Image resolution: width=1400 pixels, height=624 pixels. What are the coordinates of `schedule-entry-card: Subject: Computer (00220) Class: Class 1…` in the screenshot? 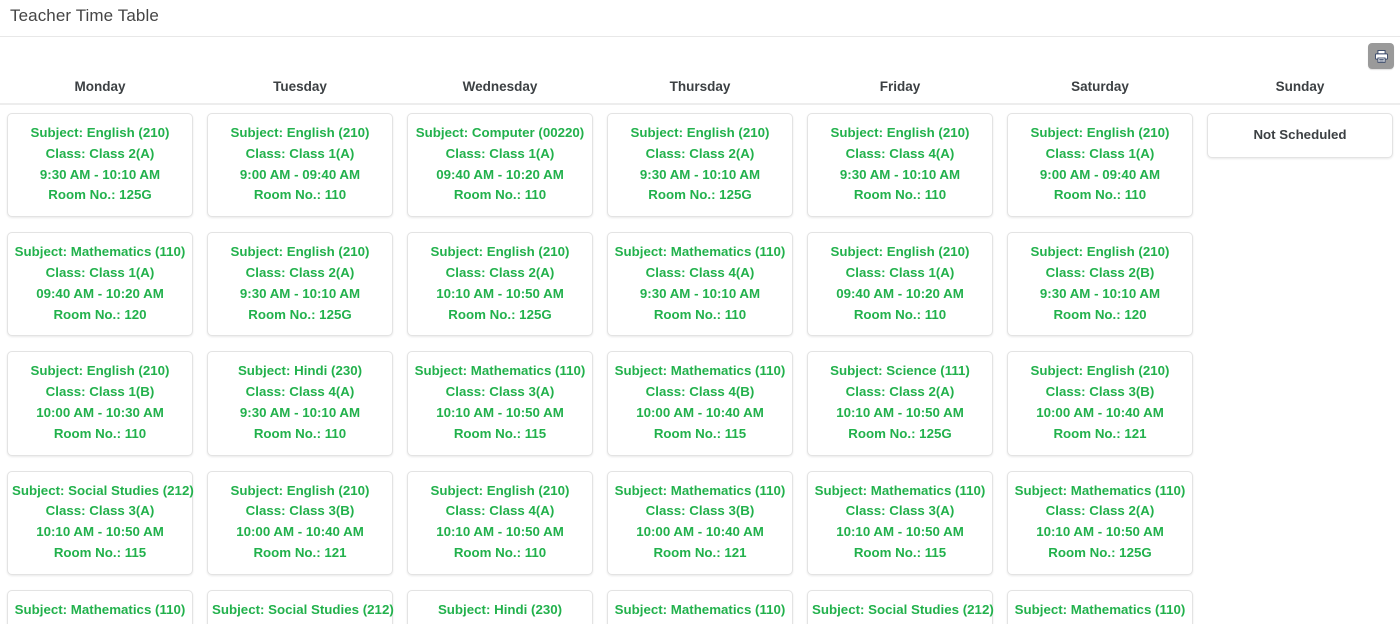 It's located at (500, 165).